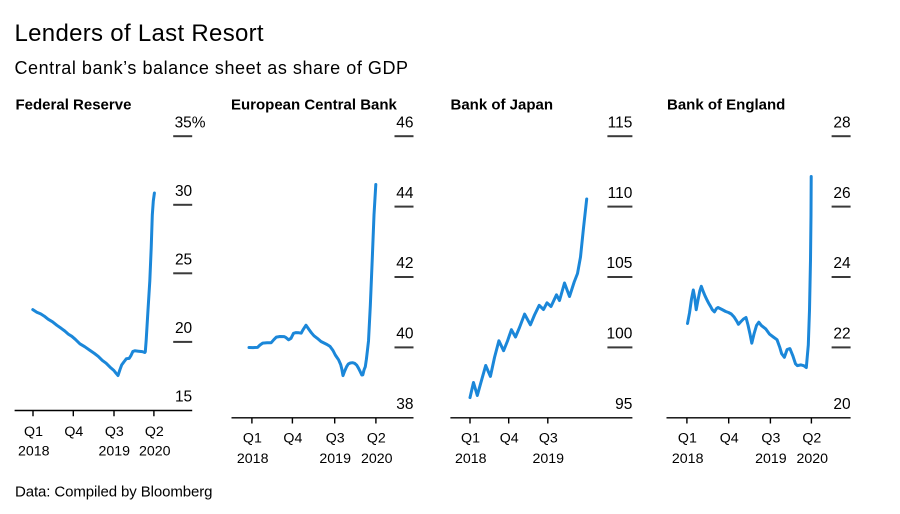 This screenshot has height=514, width=900. Describe the element at coordinates (74, 105) in the screenshot. I see `svg-text: Federal Reserve` at that location.